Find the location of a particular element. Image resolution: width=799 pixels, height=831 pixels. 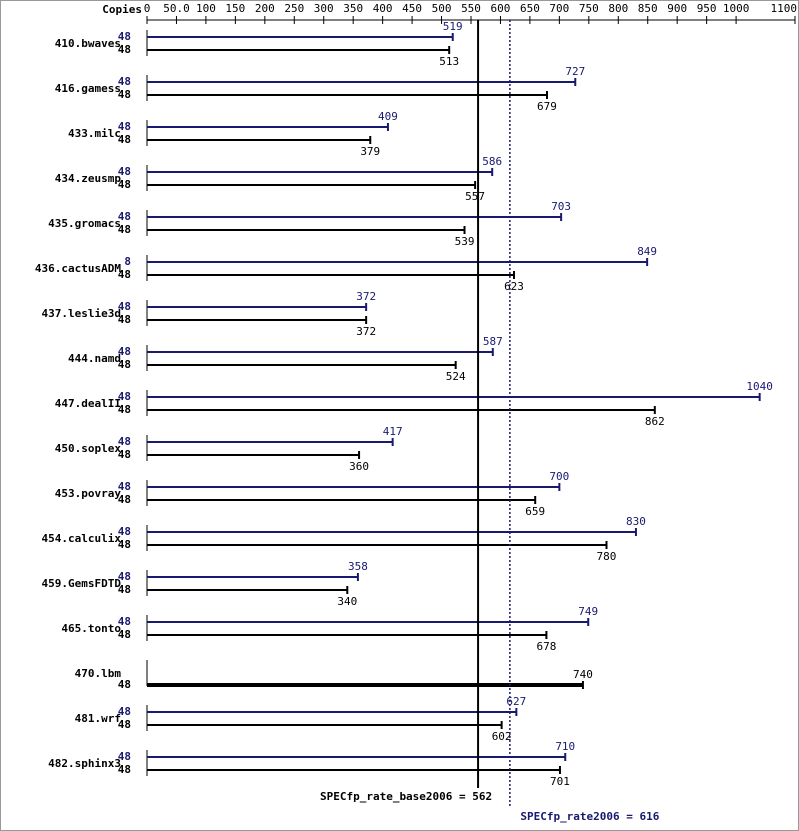

value-label: 703 is located at coordinates (561, 206).